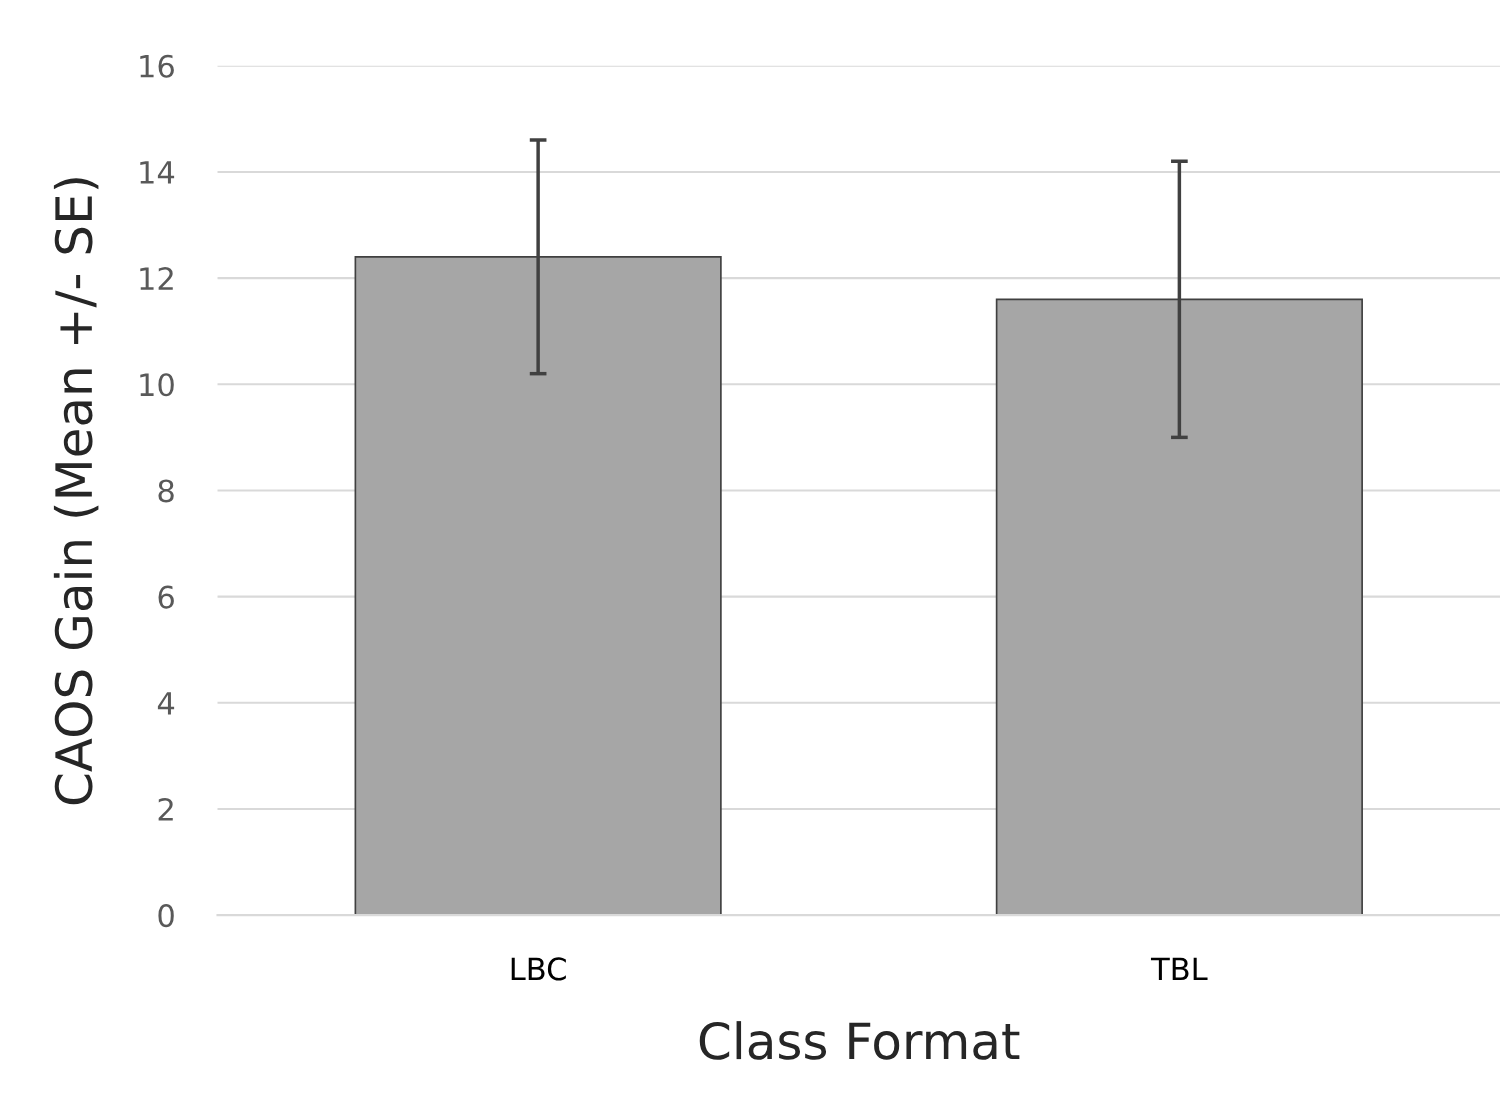  Describe the element at coordinates (157, 172) in the screenshot. I see `y-tick-label: 14` at that location.